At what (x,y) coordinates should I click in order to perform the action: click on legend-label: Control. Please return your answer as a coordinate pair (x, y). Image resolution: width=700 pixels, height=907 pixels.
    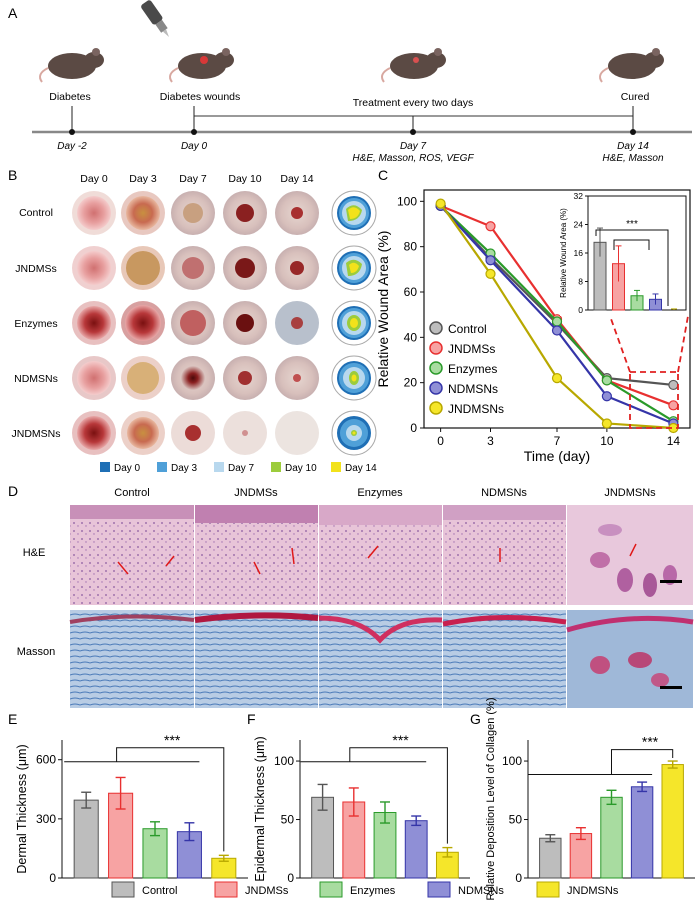
    Looking at the image, I should click on (467, 329).